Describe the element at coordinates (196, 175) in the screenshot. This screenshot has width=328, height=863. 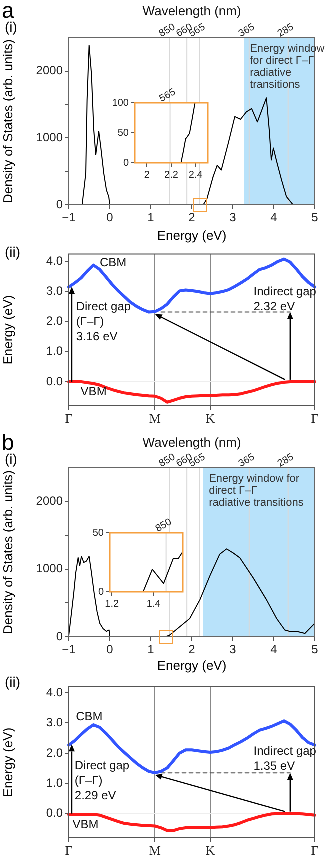
I see `x-tick-label: 2.4` at that location.